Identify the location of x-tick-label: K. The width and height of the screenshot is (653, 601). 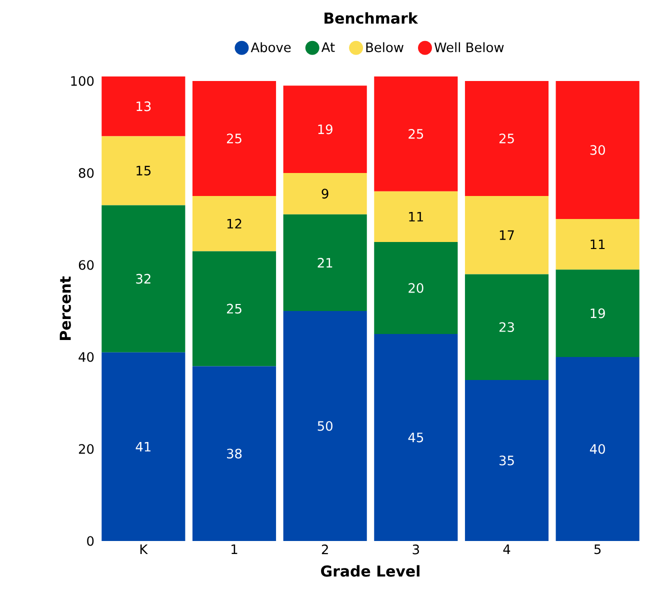
(144, 549).